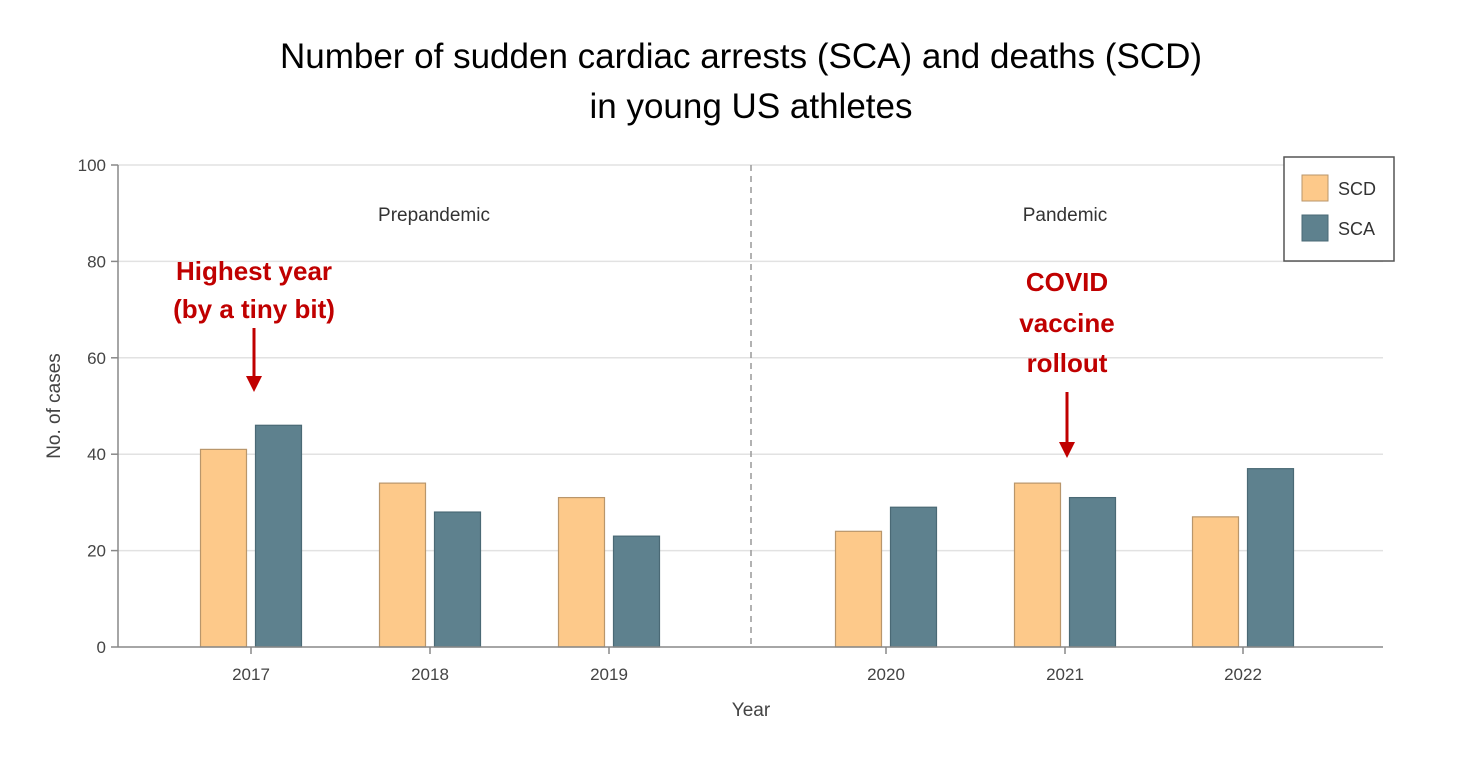 This screenshot has width=1482, height=759. I want to click on y-tick-label: 60, so click(96, 358).